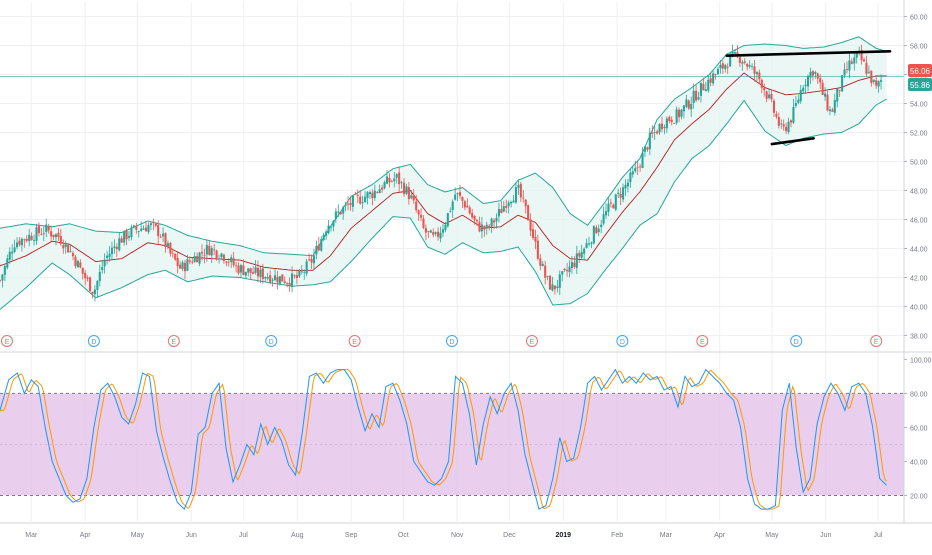  What do you see at coordinates (919, 192) in the screenshot?
I see `price-tick-label: 48.00` at bounding box center [919, 192].